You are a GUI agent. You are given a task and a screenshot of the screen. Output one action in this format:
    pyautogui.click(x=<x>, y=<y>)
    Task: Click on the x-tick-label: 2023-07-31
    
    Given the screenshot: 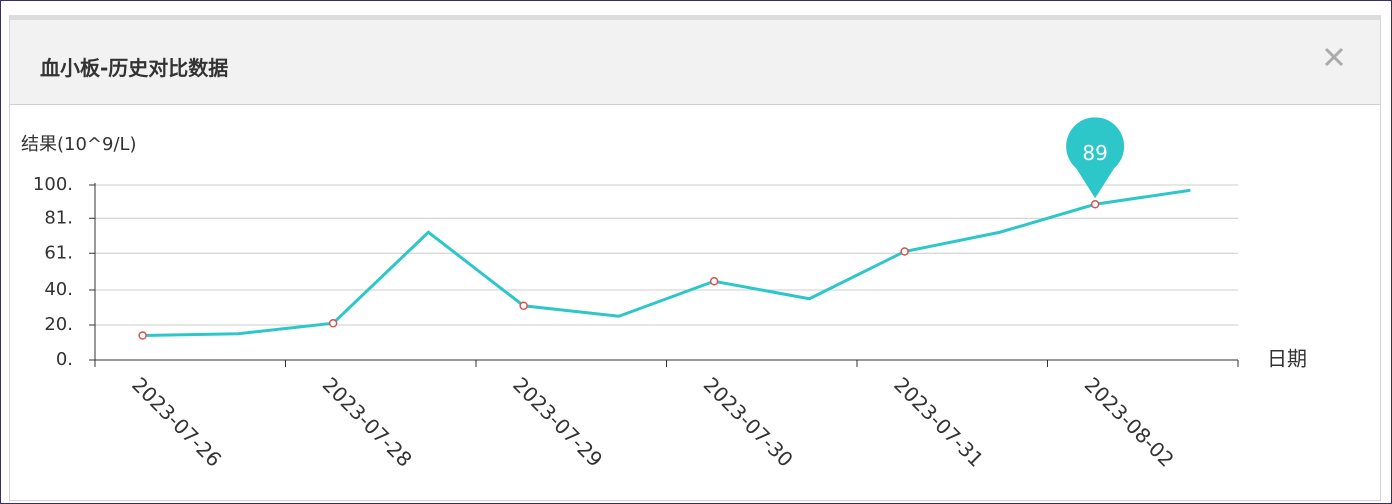 What is the action you would take?
    pyautogui.click(x=938, y=421)
    